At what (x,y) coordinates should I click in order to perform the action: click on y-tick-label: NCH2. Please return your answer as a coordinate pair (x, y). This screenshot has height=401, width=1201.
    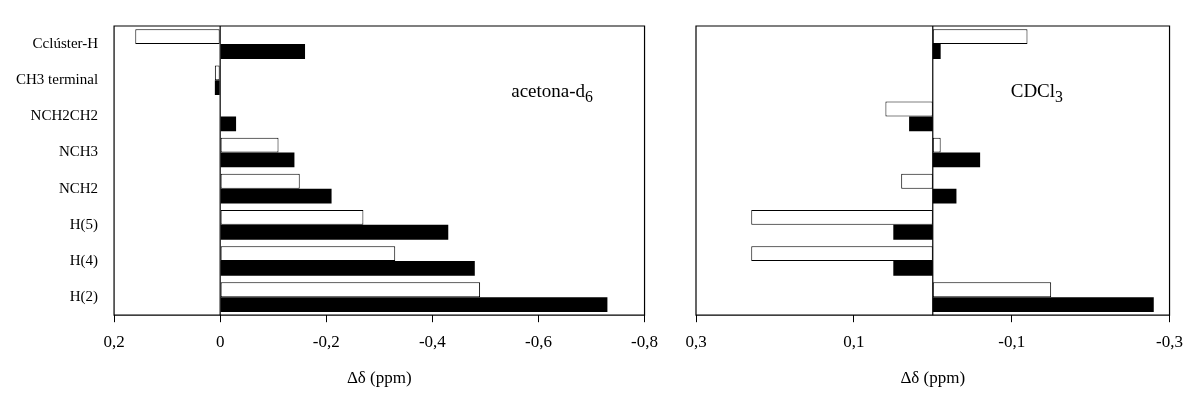
    Looking at the image, I should click on (78, 187).